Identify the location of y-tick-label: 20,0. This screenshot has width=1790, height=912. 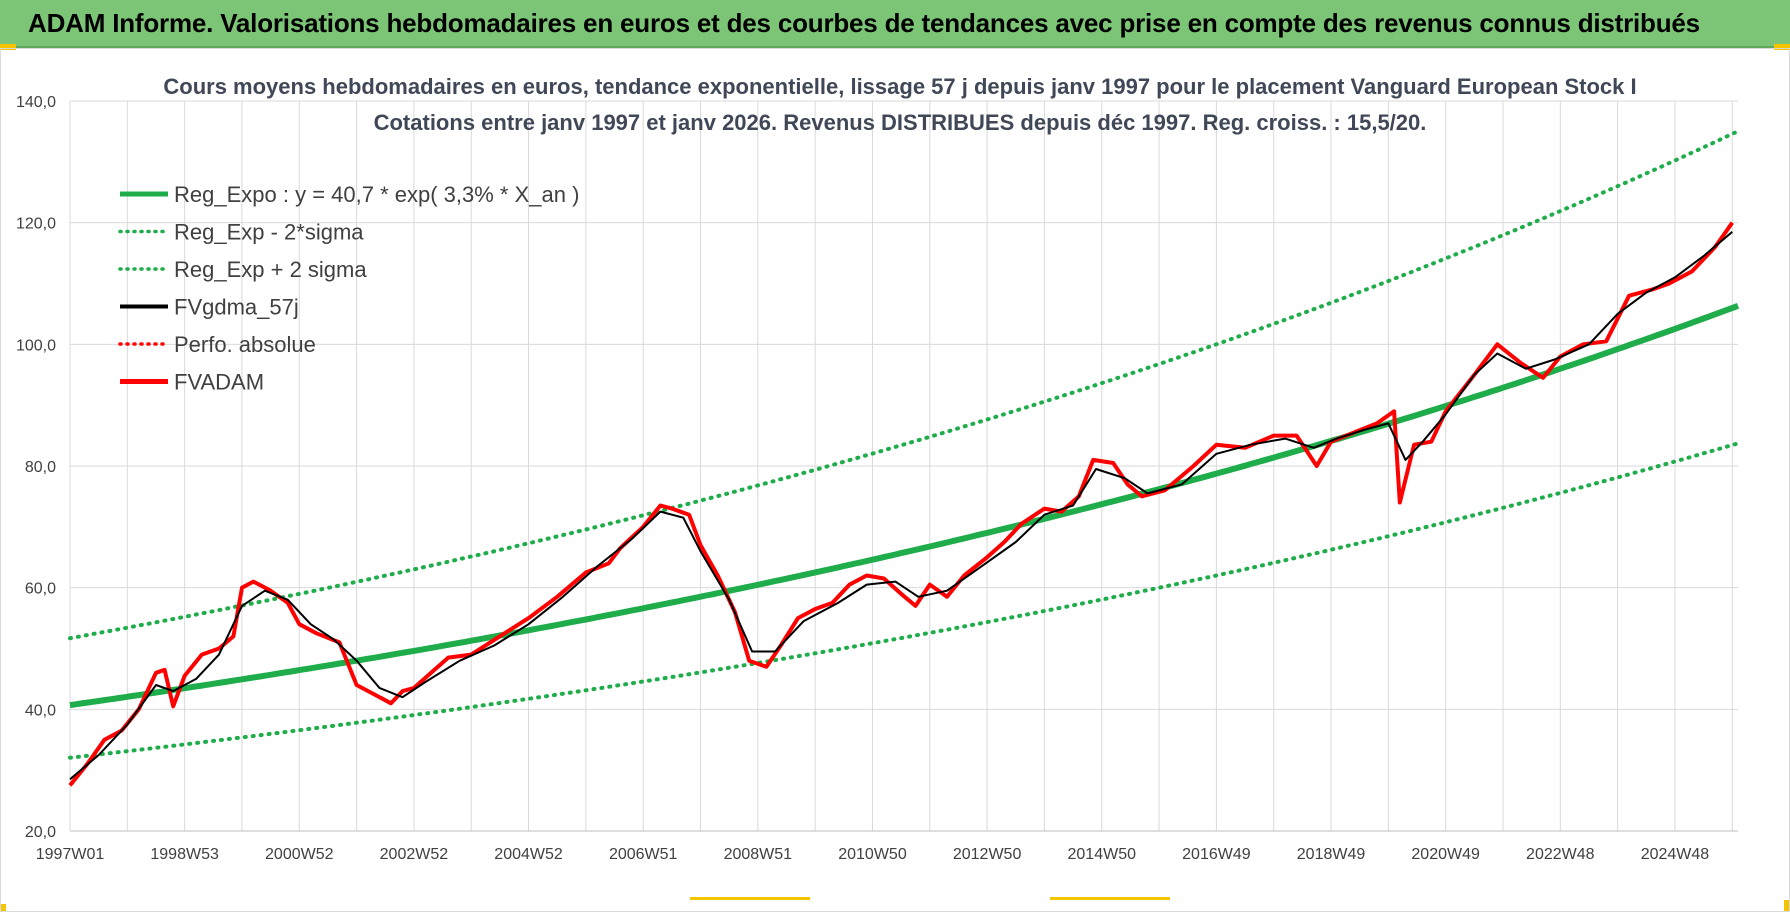
(40, 832).